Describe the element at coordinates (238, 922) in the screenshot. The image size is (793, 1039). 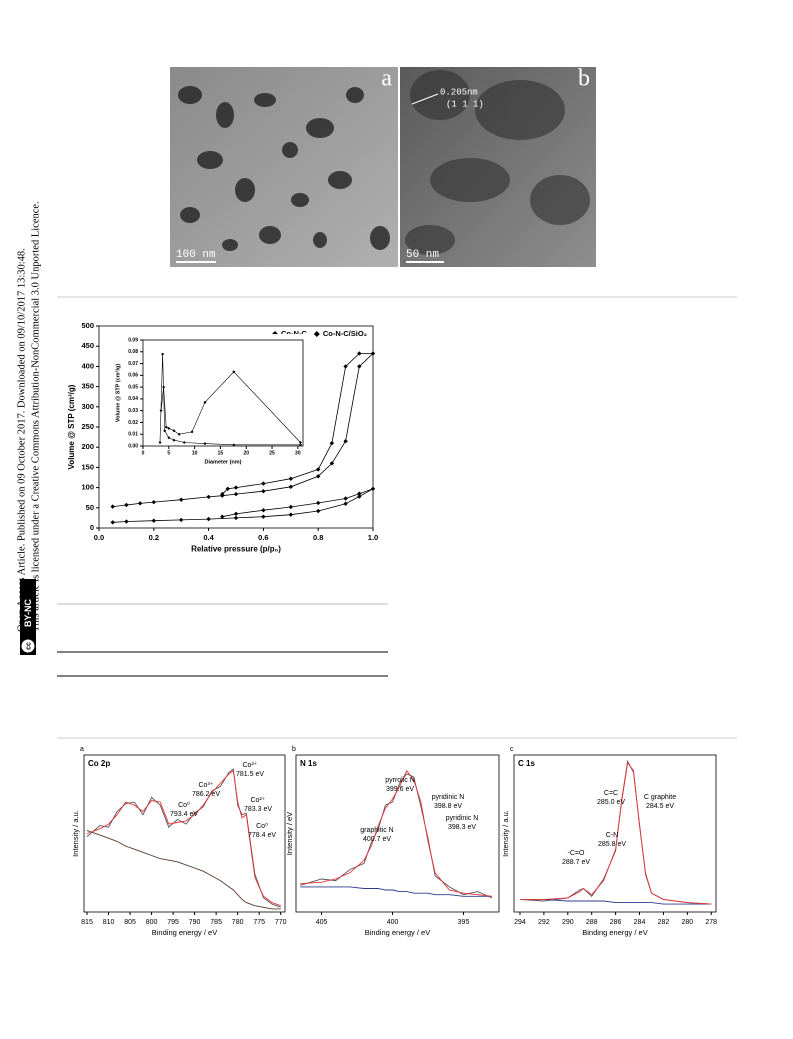
I see `x-tick-label: 780` at that location.